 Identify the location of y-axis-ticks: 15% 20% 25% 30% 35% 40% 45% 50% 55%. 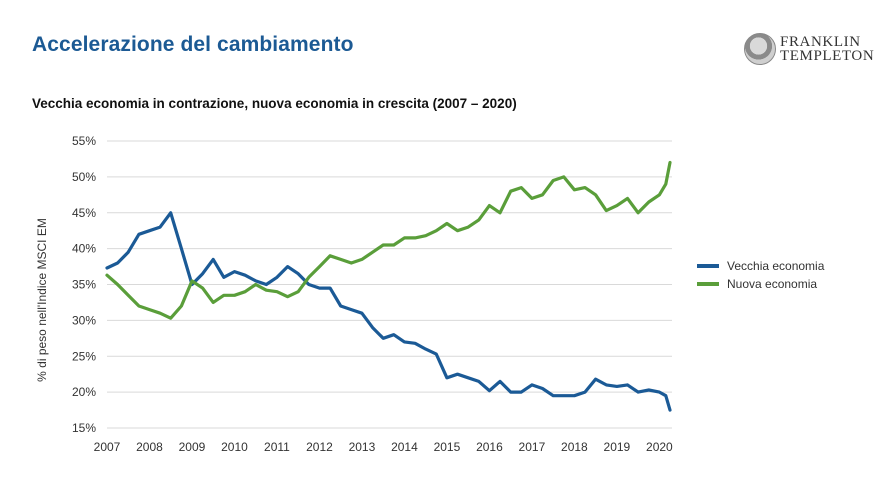
(84, 284).